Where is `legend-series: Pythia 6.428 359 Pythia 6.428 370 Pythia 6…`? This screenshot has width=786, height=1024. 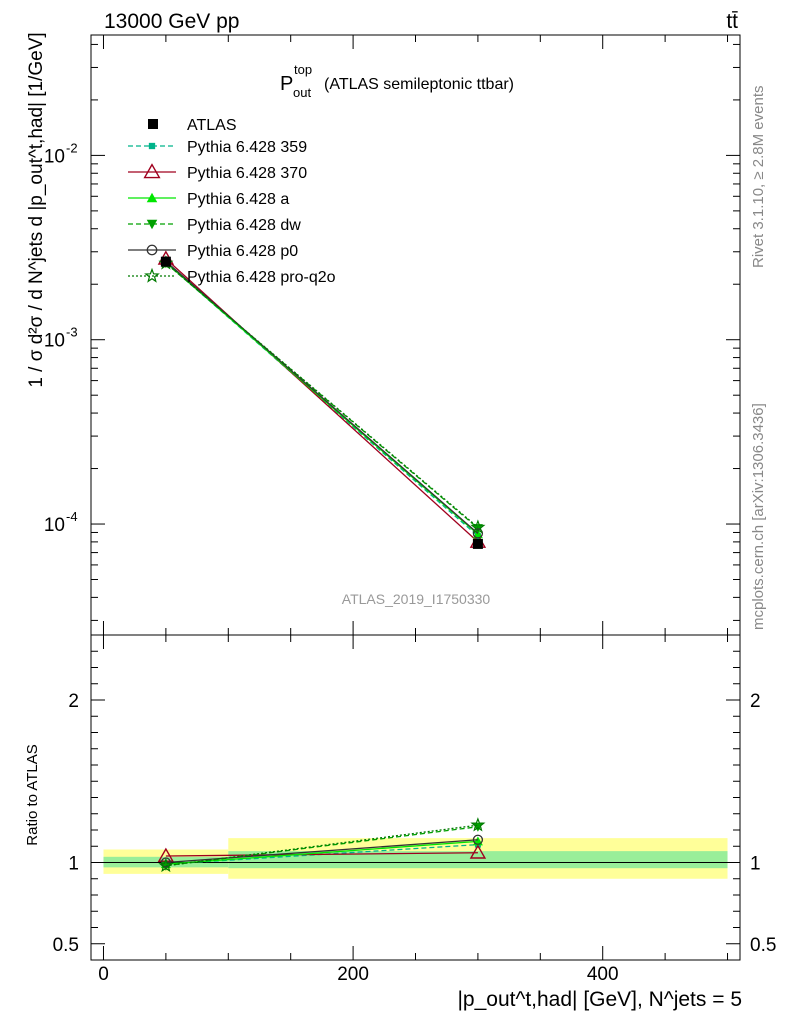 legend-series: Pythia 6.428 359 Pythia 6.428 370 Pythia 6… is located at coordinates (232, 212).